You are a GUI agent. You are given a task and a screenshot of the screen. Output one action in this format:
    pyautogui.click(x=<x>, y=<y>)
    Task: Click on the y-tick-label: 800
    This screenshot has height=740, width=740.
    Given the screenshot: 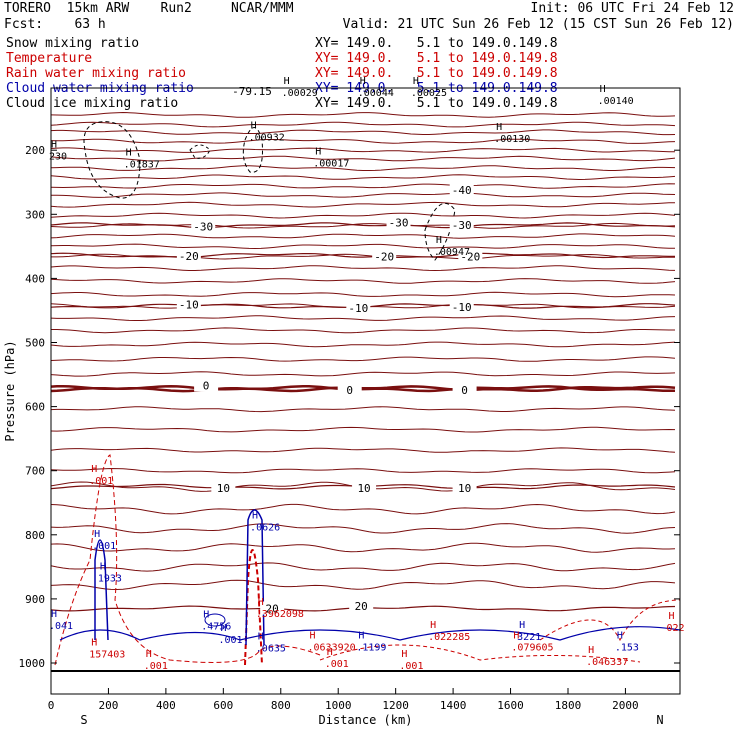 What is the action you would take?
    pyautogui.click(x=35, y=535)
    